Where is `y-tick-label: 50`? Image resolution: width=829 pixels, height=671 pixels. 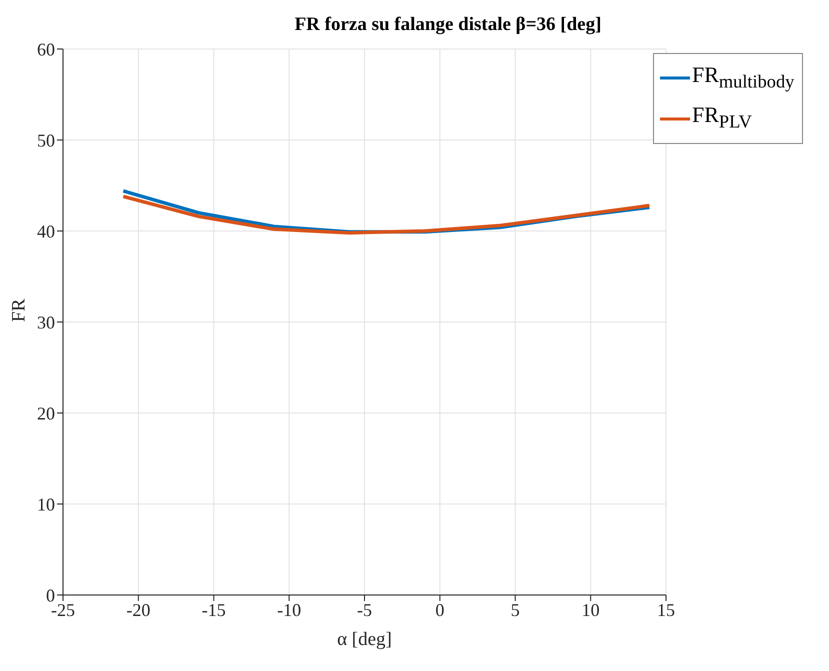 y-tick-label: 50 is located at coordinates (46, 140).